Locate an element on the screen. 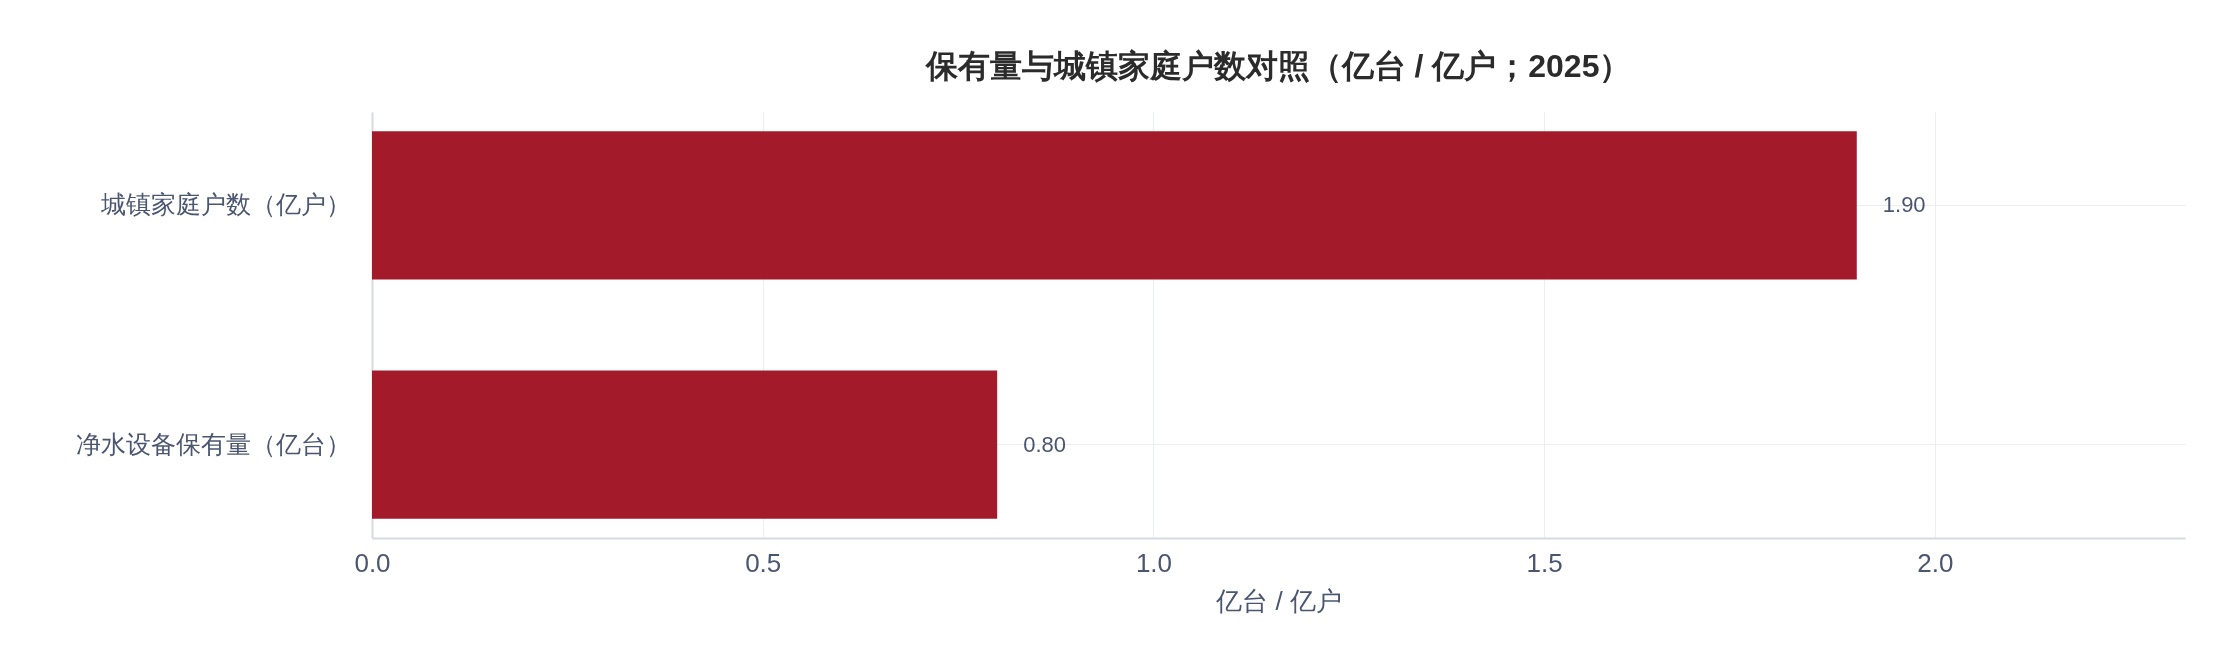 The image size is (2228, 668). y-tick-label: 城镇家庭户数（亿户） is located at coordinates (225, 204).